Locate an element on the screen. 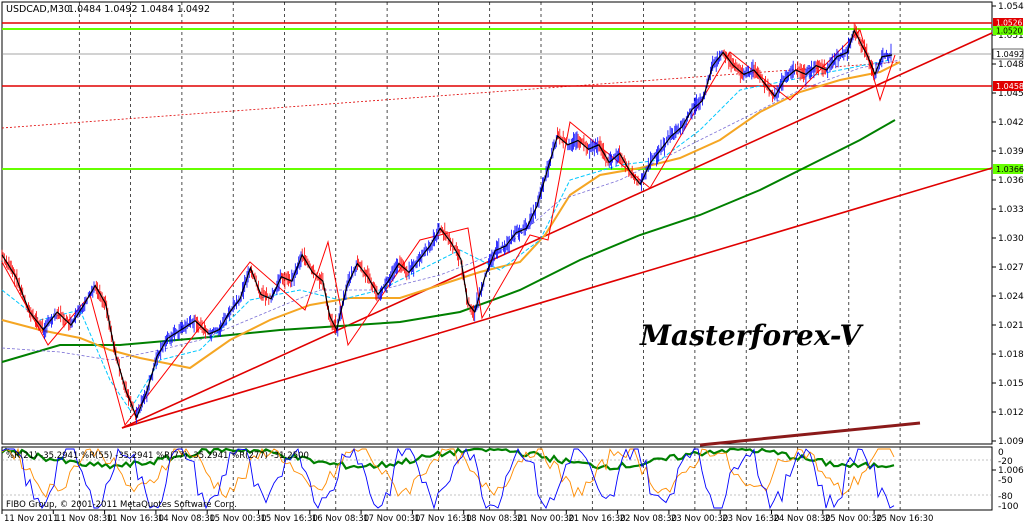 The height and width of the screenshot is (527, 1024). price-tick-label: 1.0305 is located at coordinates (1011, 239).